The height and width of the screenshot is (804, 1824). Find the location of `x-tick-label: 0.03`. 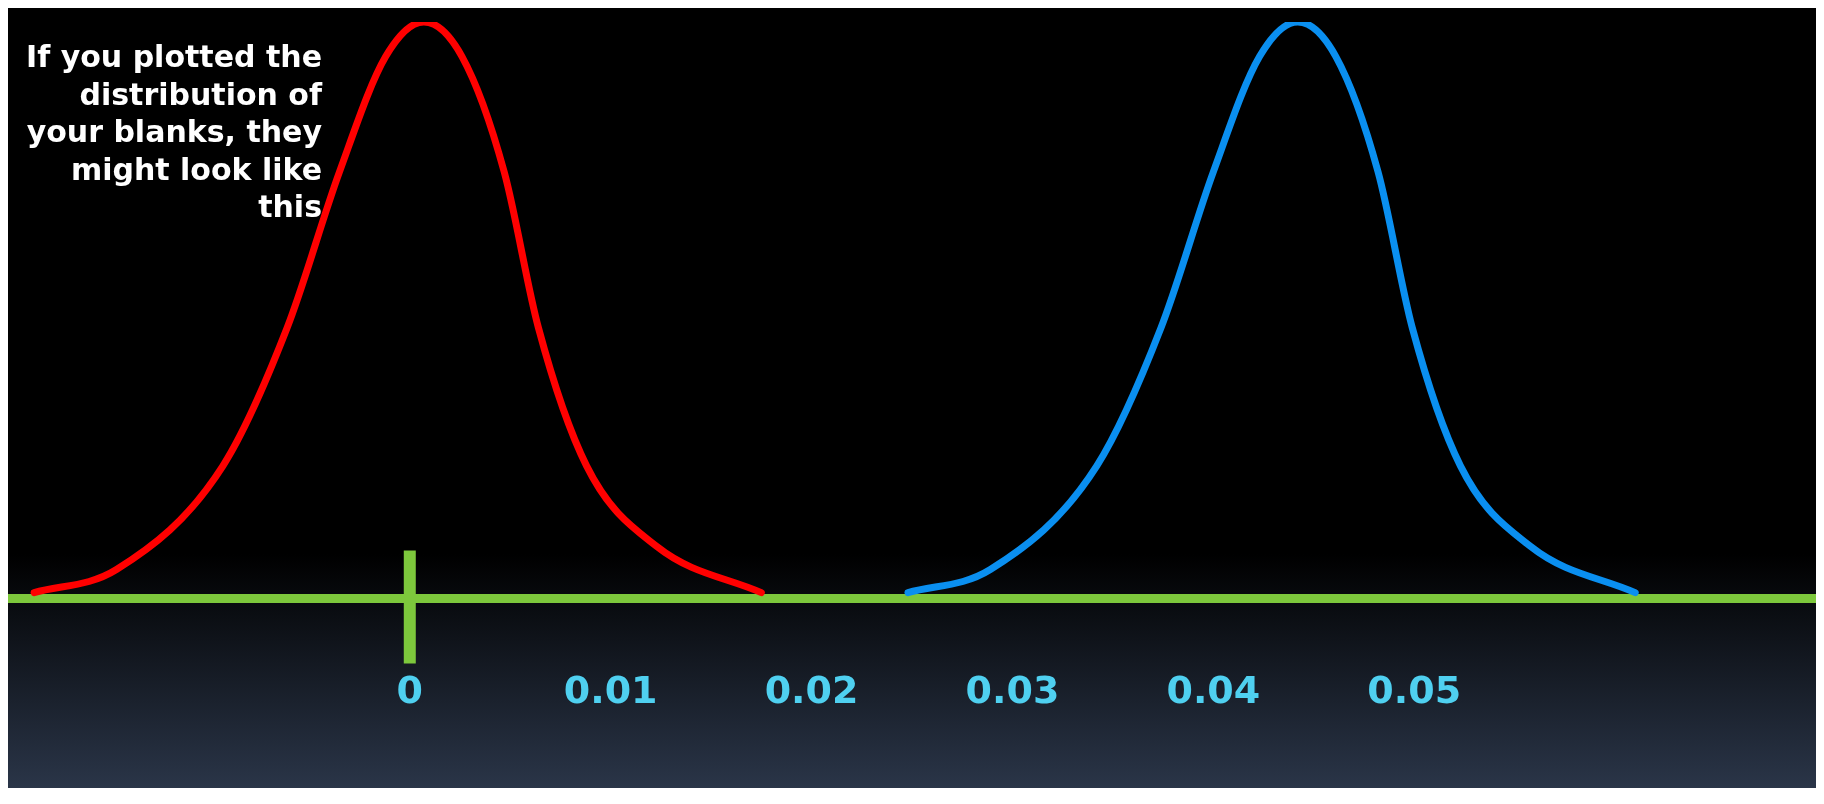

x-tick-label: 0.03 is located at coordinates (1012, 690).